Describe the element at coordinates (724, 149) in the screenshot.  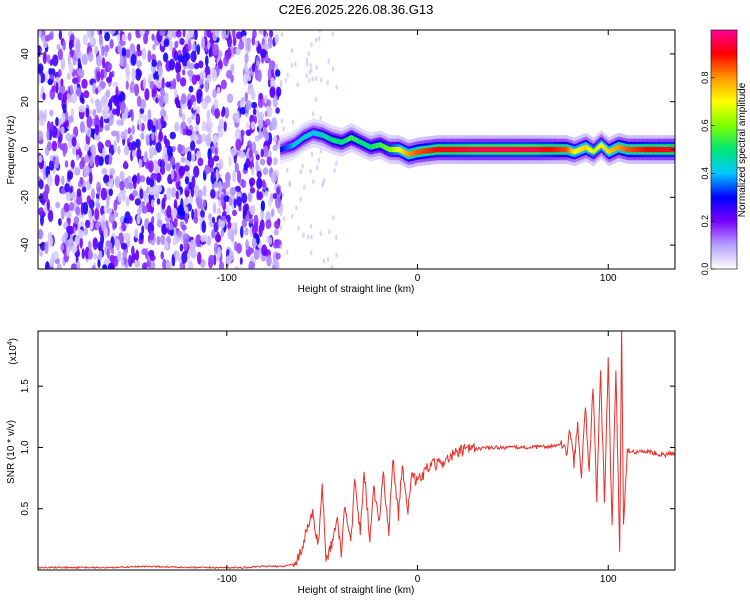
I see `colorbar-frame` at that location.